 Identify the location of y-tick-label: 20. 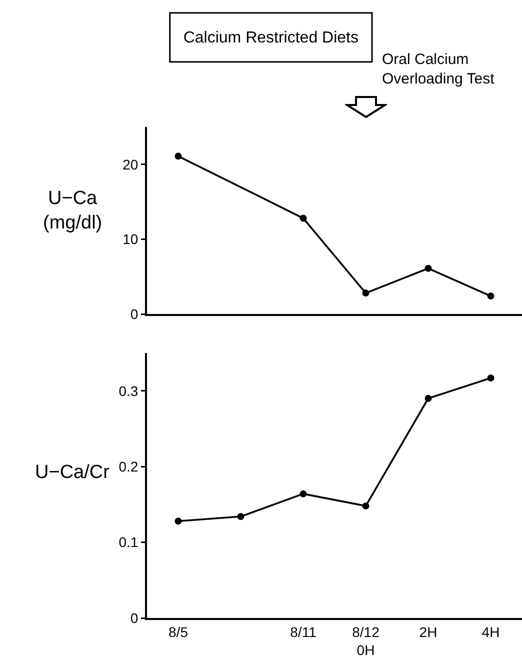
(130, 164).